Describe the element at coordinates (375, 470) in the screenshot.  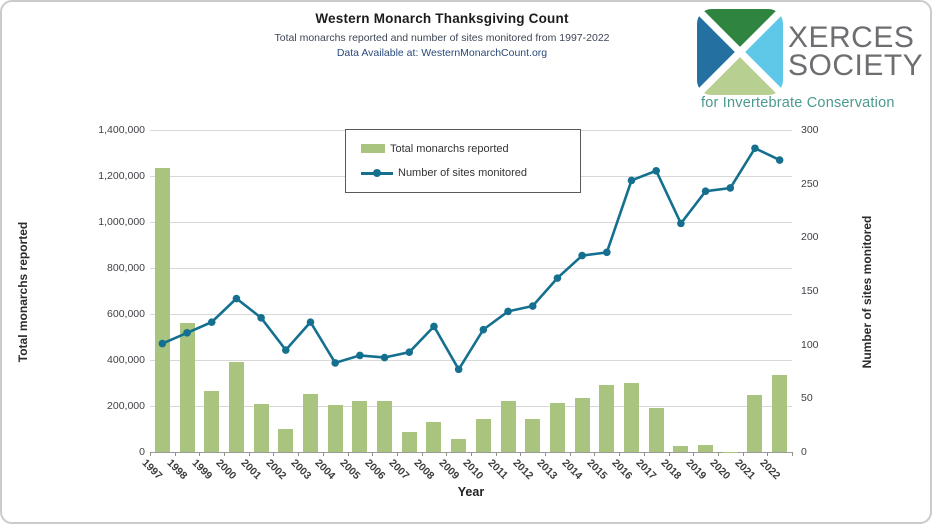
I see `x-tick-label-2006: 2006` at that location.